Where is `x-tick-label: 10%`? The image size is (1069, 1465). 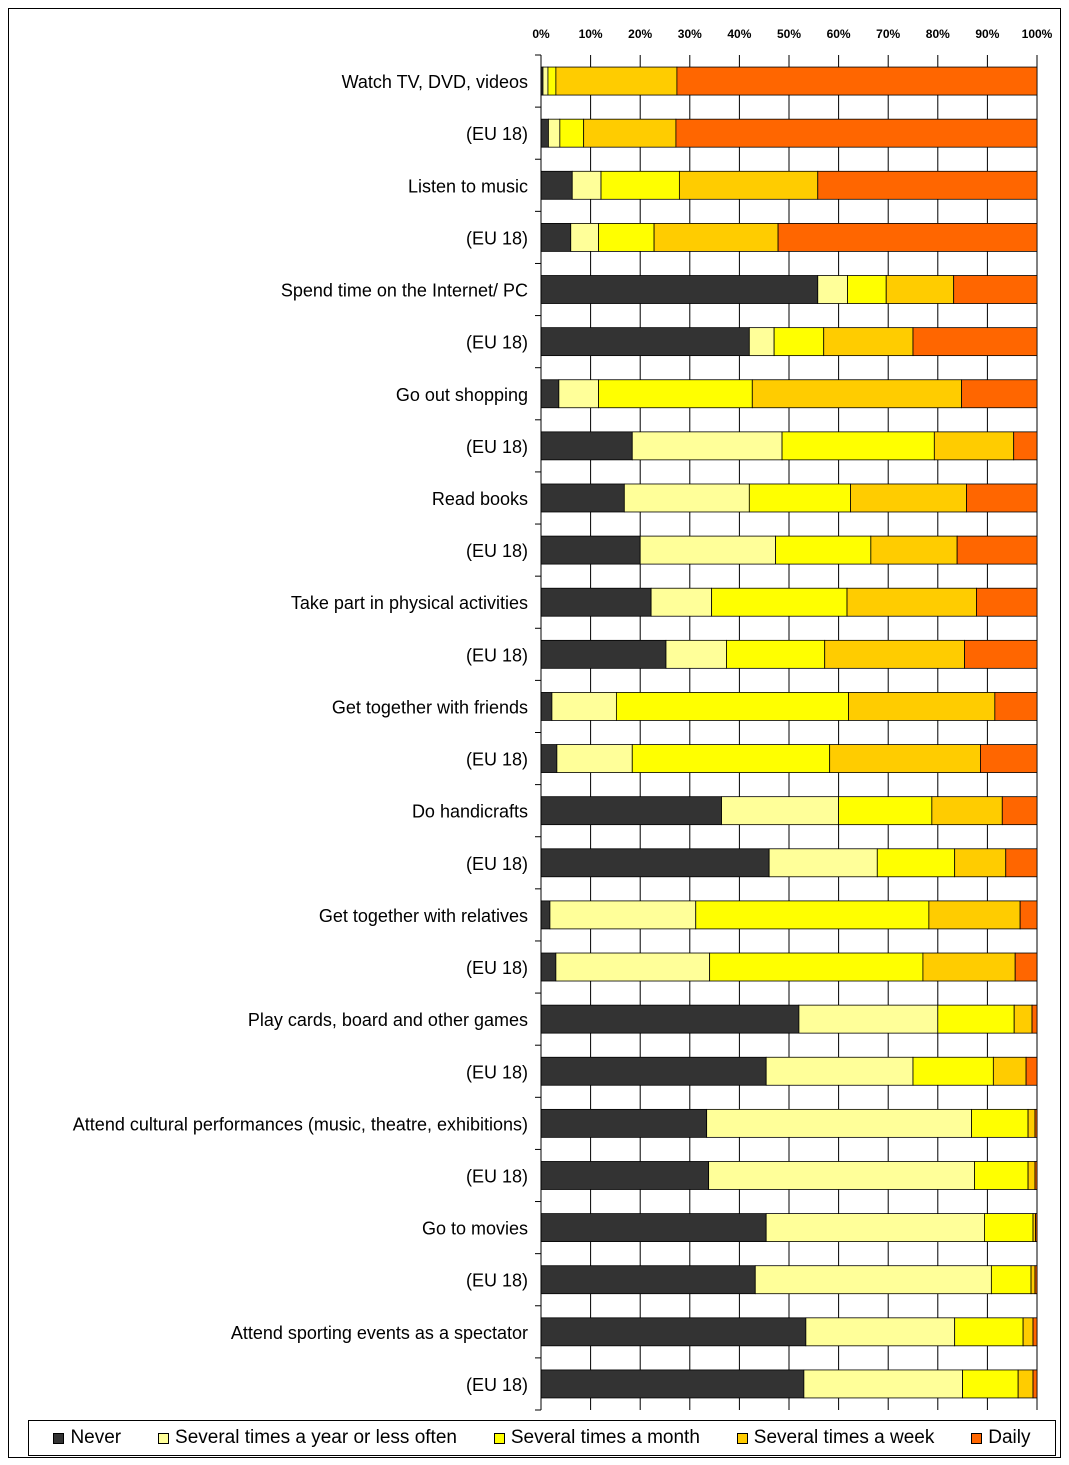
x-tick-label: 10% is located at coordinates (591, 34).